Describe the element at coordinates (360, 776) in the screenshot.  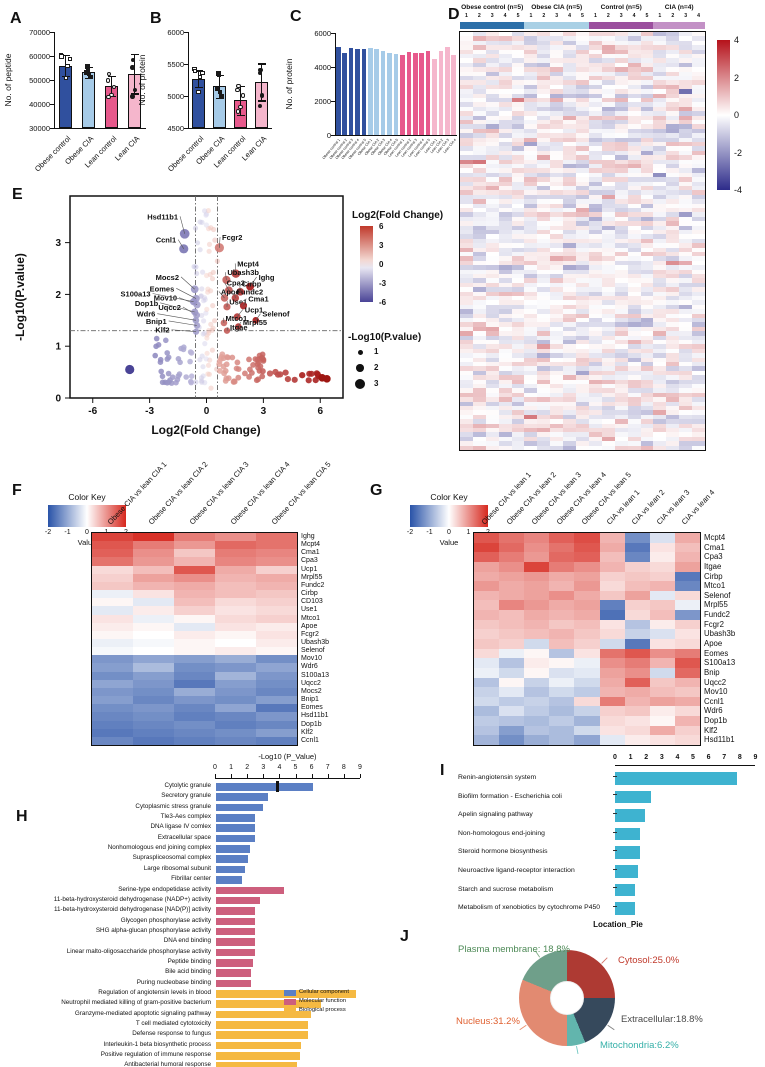
I see `axis-tick` at that location.